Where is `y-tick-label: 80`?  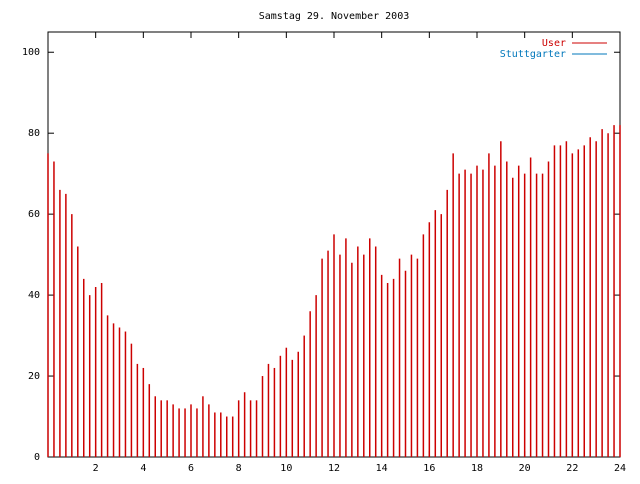
y-tick-label: 80 is located at coordinates (34, 133).